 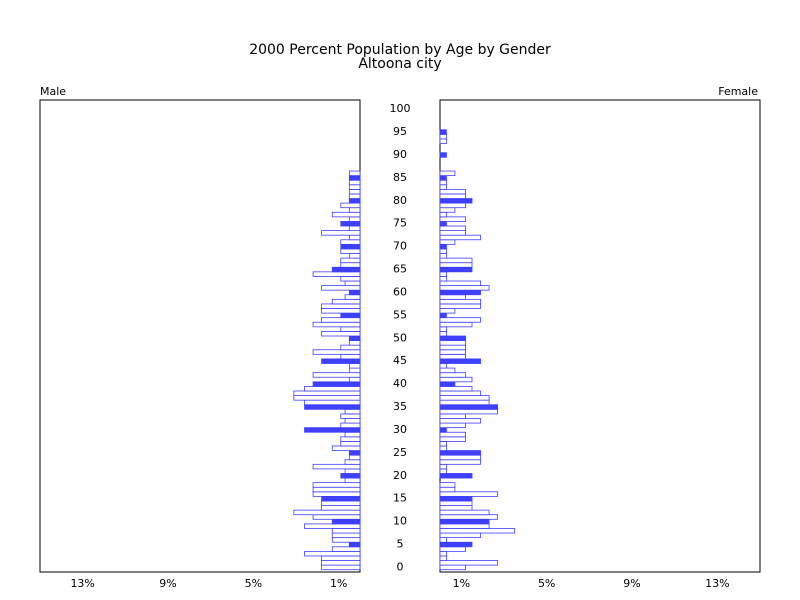 I want to click on y-tick-label: 5, so click(x=400, y=544).